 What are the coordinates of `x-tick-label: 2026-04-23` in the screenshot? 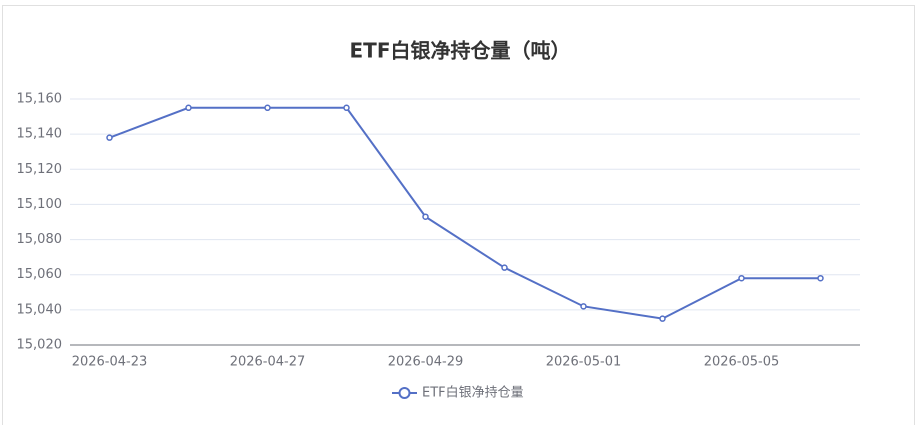 It's located at (110, 362).